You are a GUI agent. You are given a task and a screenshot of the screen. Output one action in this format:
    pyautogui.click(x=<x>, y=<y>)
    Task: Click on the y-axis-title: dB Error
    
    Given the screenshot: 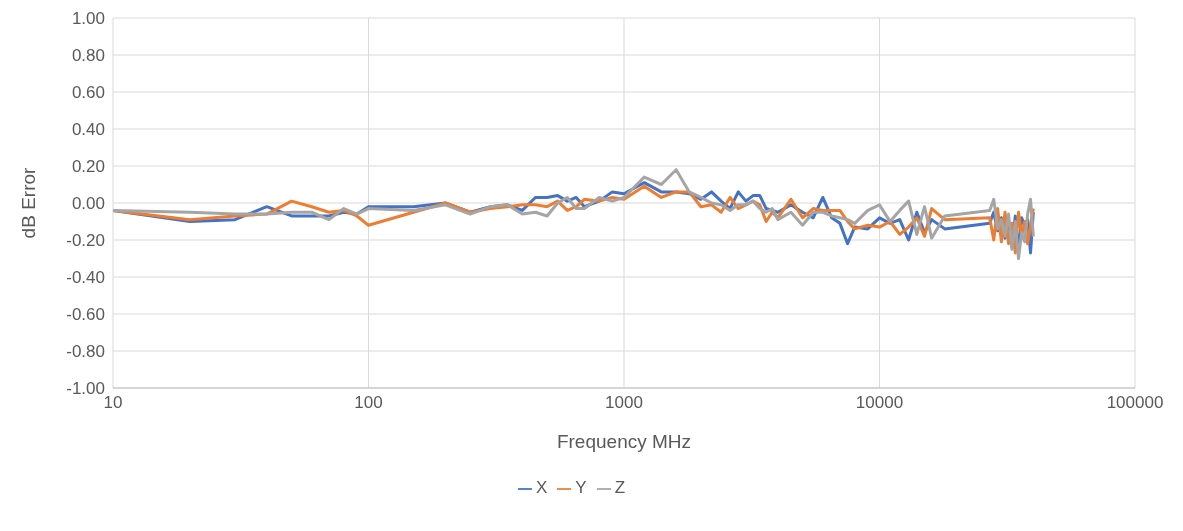 What is the action you would take?
    pyautogui.click(x=28, y=202)
    